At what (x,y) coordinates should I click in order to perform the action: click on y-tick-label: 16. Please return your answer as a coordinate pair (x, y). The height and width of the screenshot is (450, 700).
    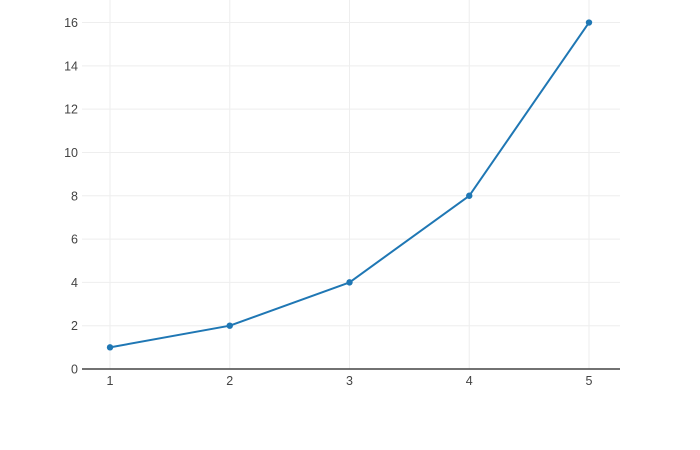
    Looking at the image, I should click on (71, 23).